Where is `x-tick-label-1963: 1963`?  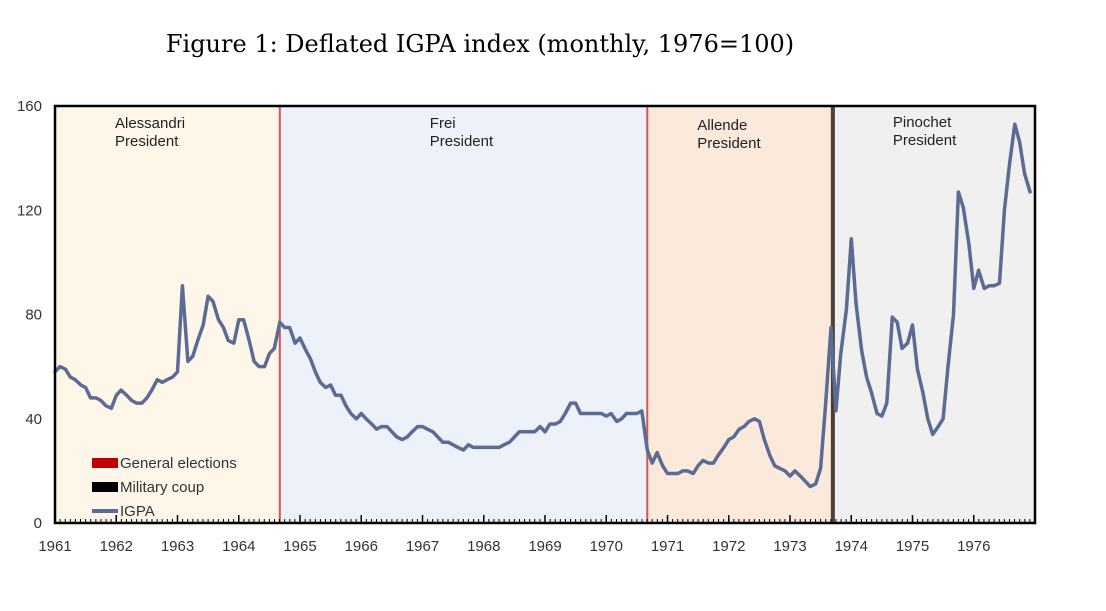
x-tick-label-1963: 1963 is located at coordinates (177, 546).